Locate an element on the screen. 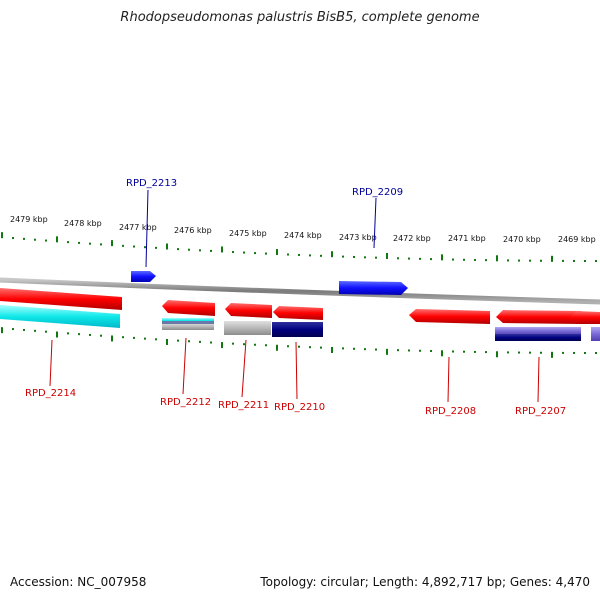 The width and height of the screenshot is (600, 600). scale-label: 2479 kbp is located at coordinates (29, 219).